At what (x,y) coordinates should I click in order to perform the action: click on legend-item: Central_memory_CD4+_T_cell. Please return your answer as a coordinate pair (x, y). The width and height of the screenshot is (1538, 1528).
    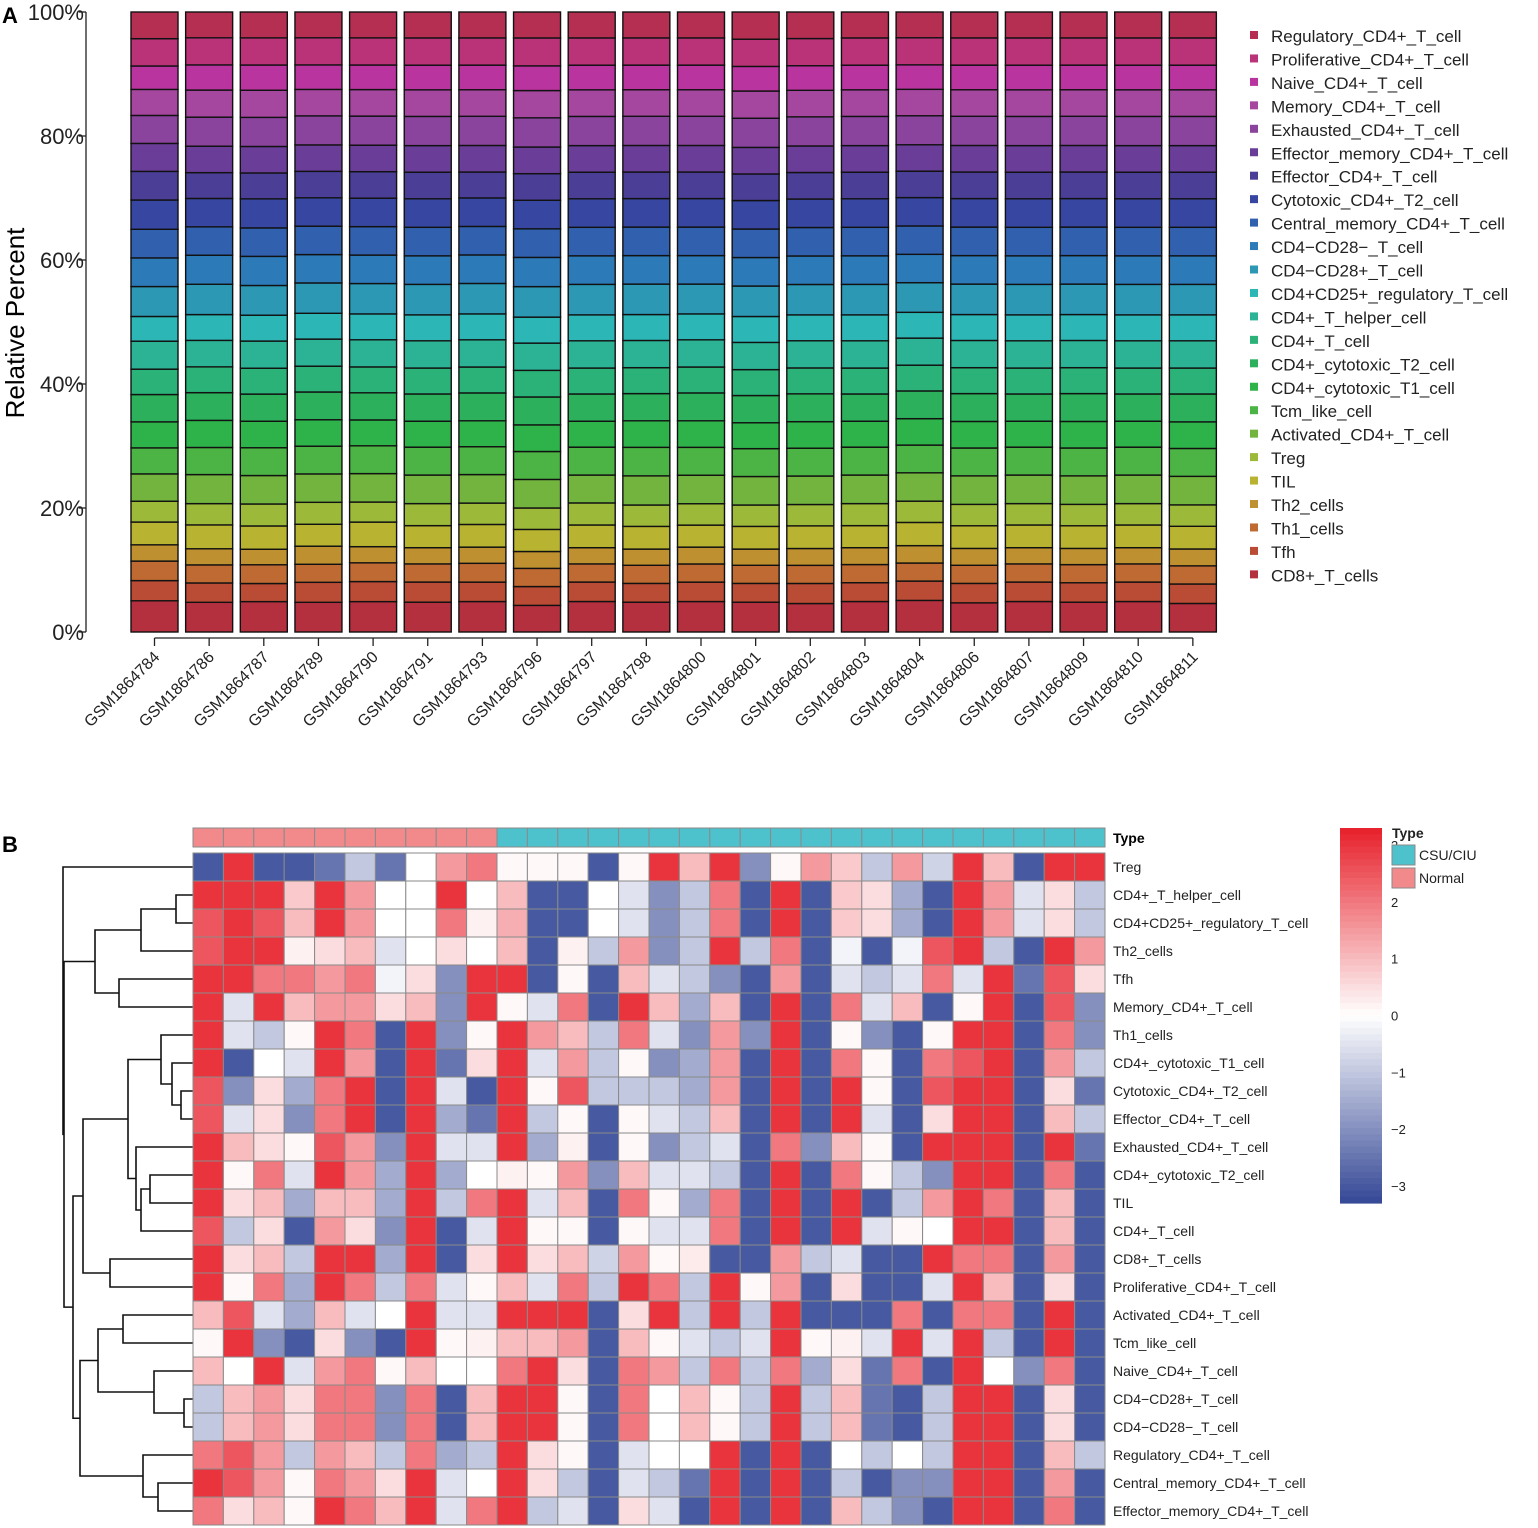
    Looking at the image, I should click on (1377, 224).